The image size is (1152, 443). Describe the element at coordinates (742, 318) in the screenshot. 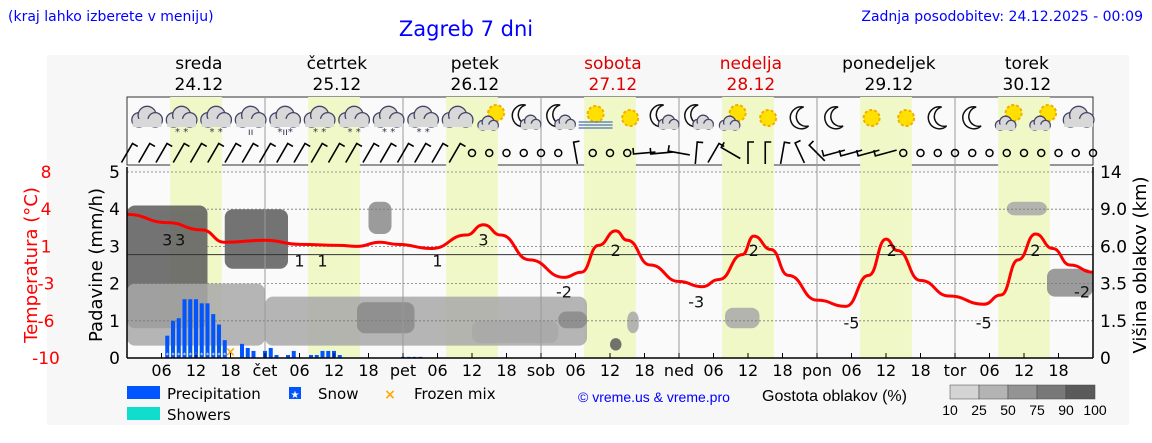

I see `cloud-density-patch` at that location.